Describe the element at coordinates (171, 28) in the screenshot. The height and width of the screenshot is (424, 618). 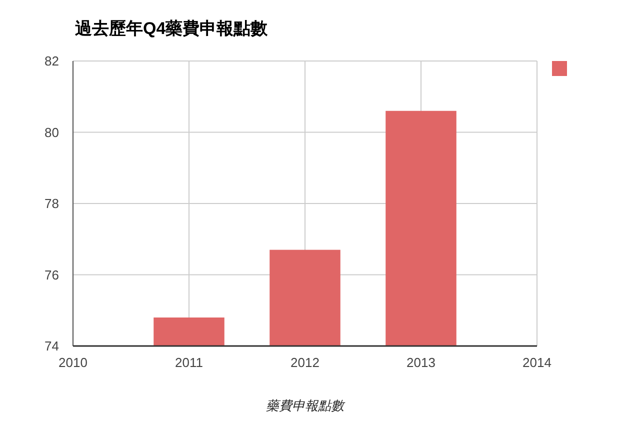
I see `chart-title: 過去歷年Q4藥費申報點數` at that location.